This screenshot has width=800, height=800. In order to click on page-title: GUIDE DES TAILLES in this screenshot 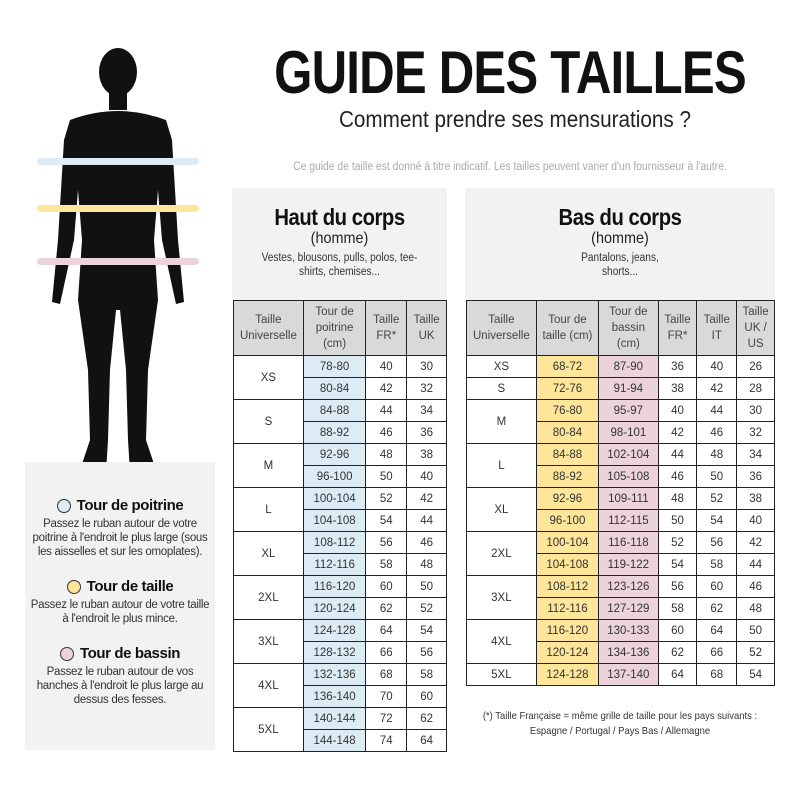, I will do `click(510, 72)`.